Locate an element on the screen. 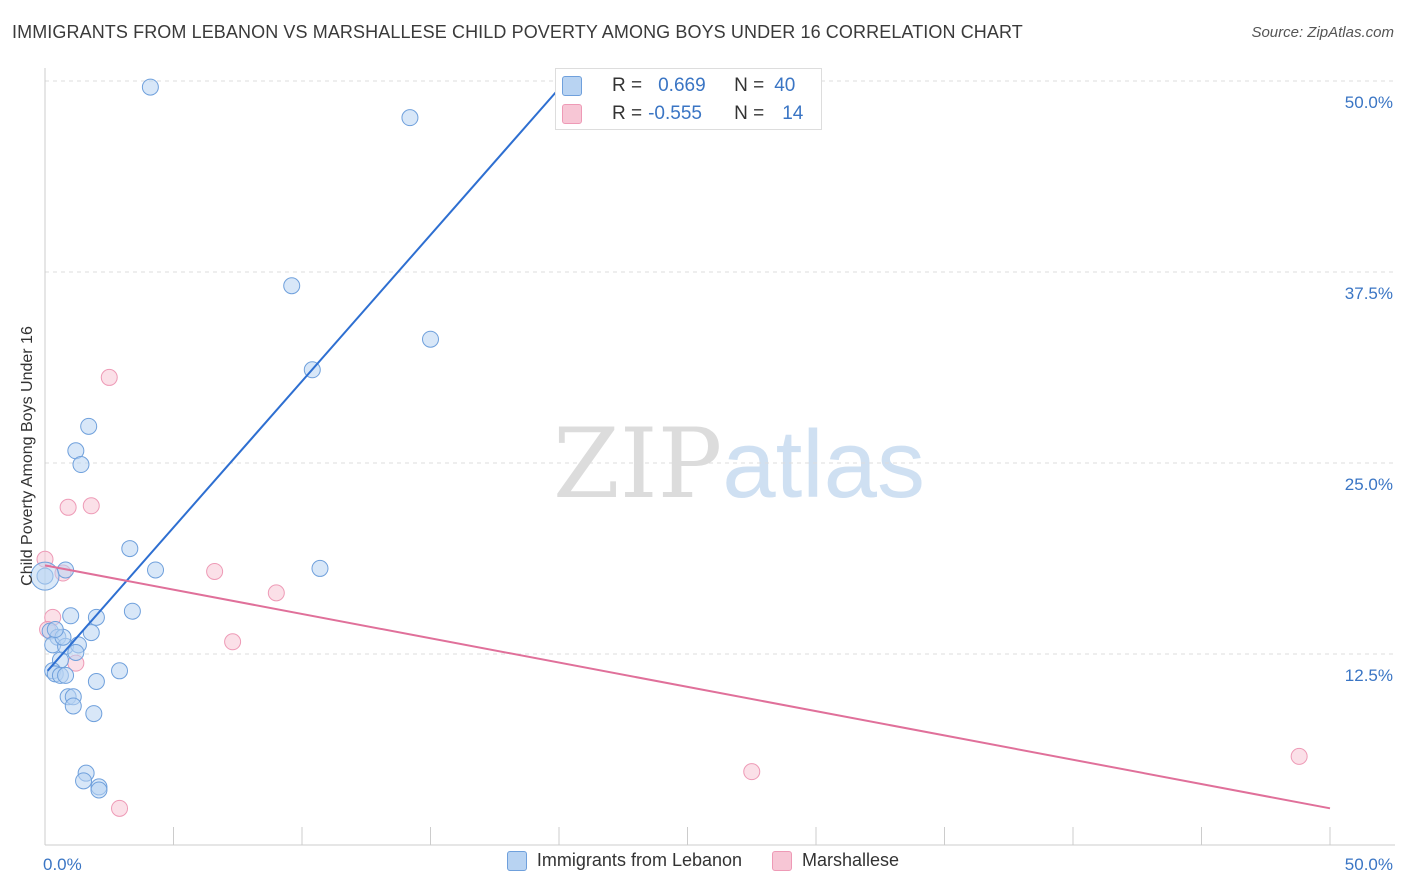  legend-swatch-lebanon is located at coordinates (516, 860).